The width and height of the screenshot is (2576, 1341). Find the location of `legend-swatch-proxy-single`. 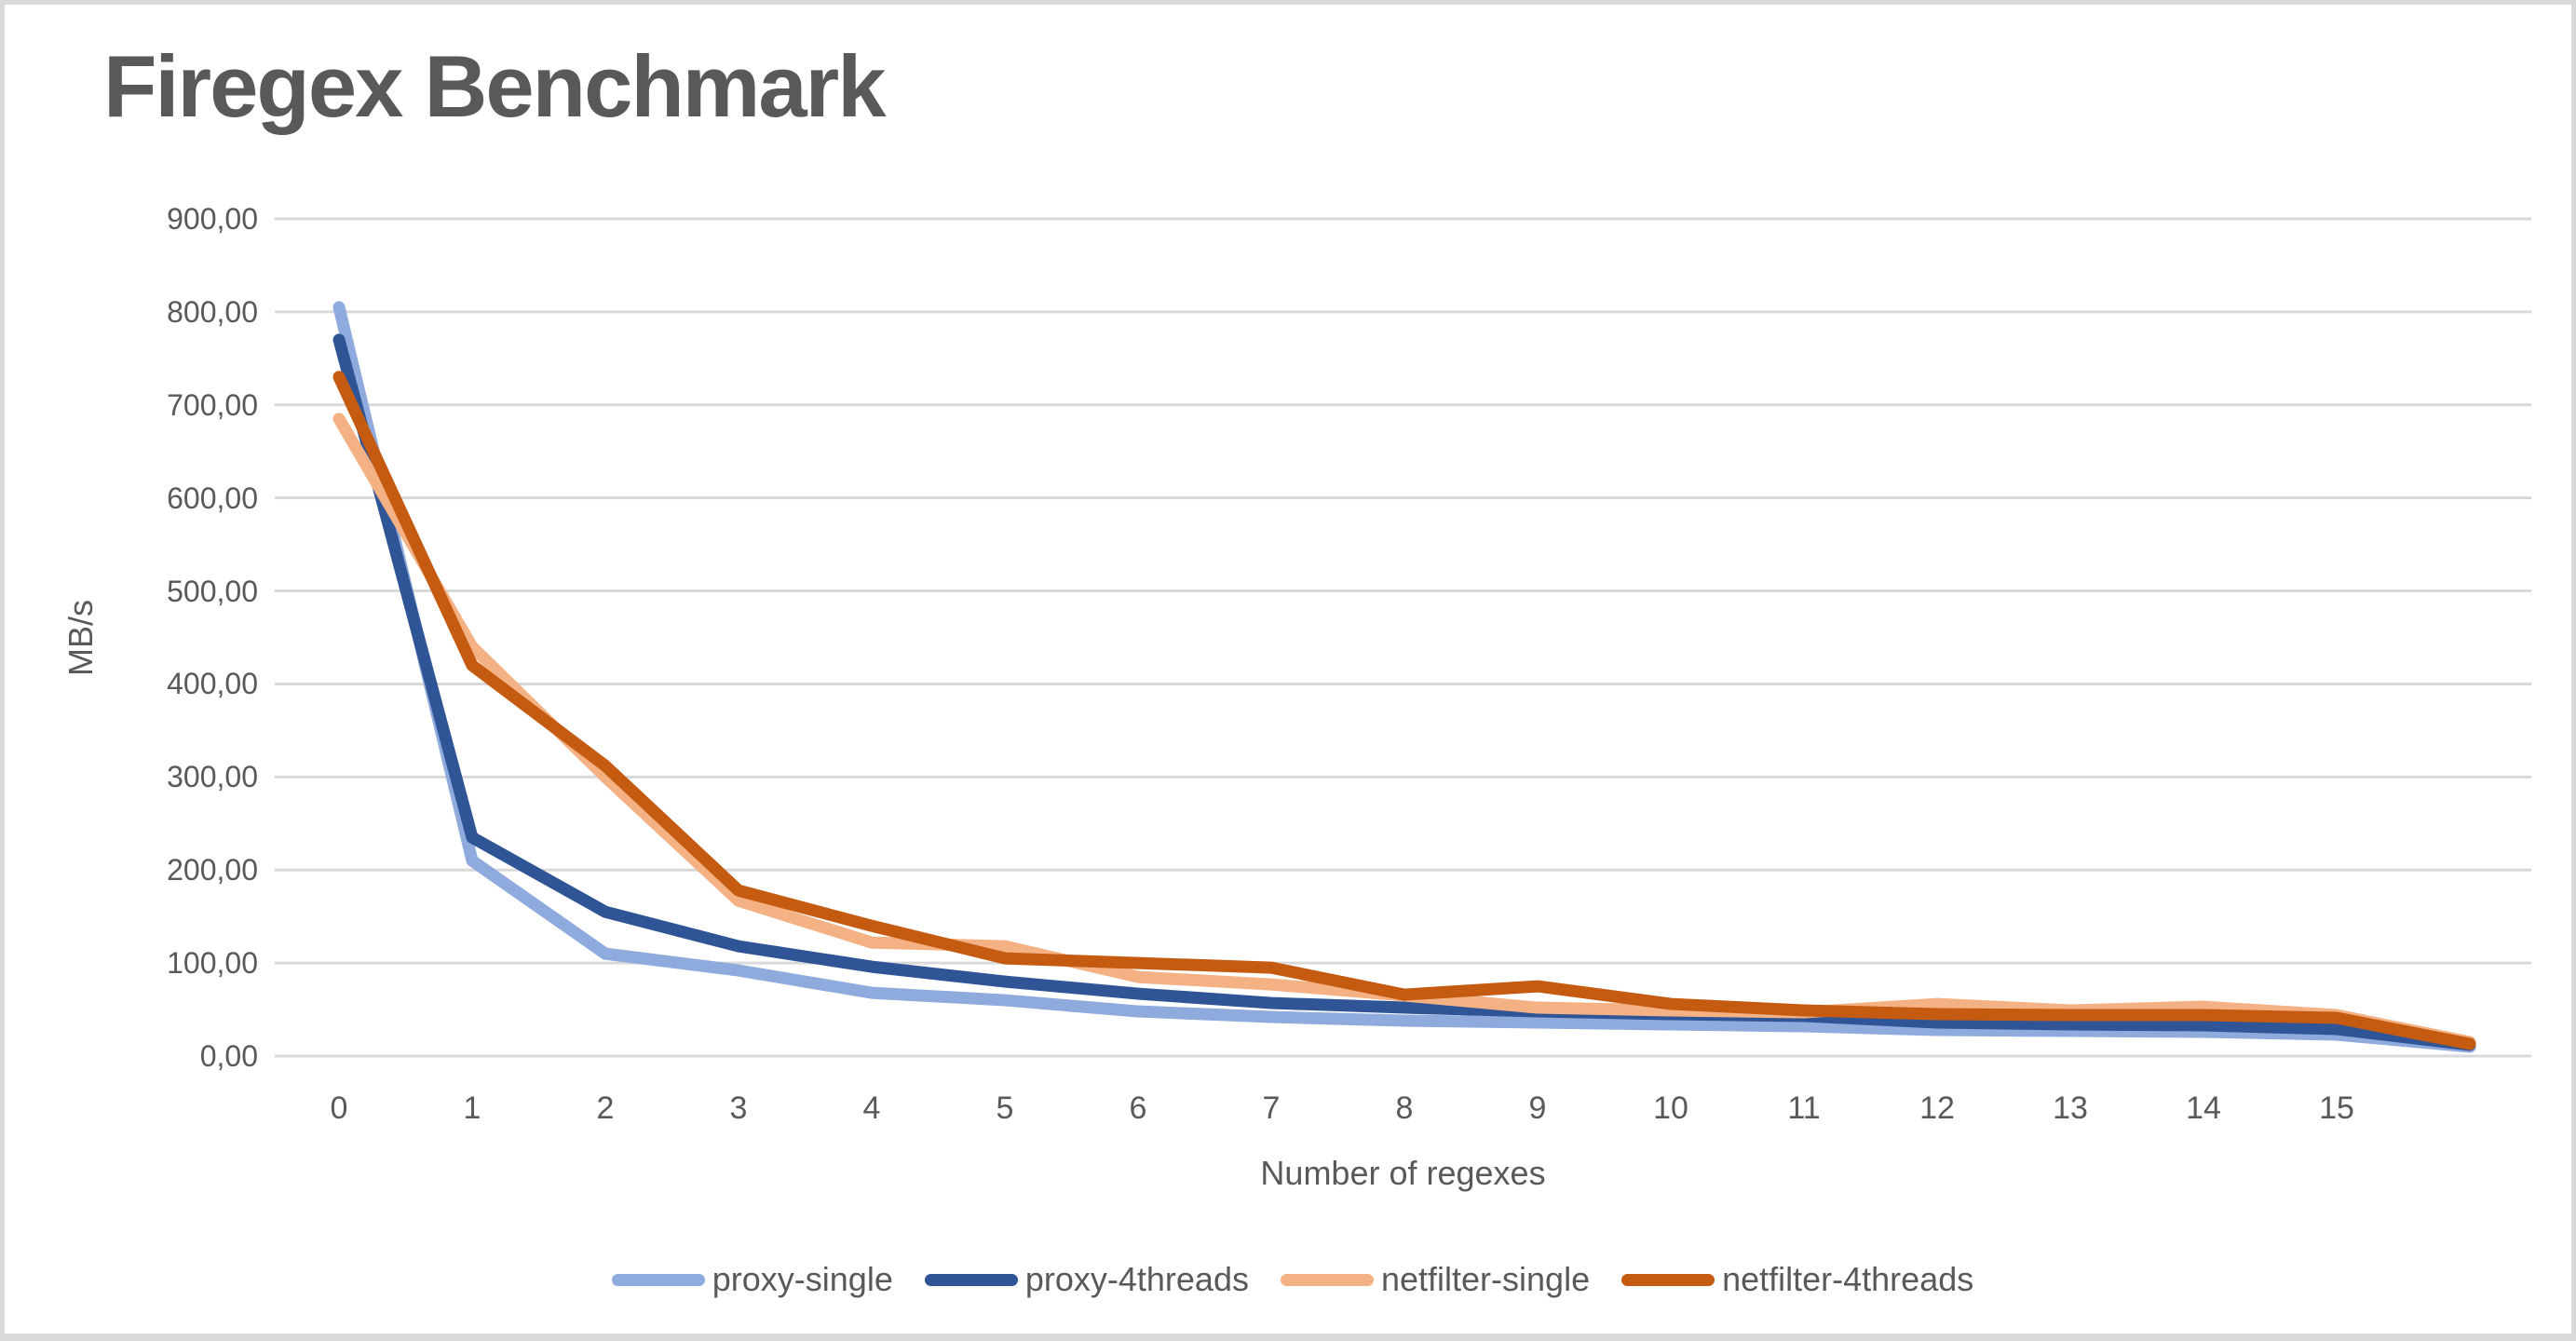

legend-swatch-proxy-single is located at coordinates (658, 1279).